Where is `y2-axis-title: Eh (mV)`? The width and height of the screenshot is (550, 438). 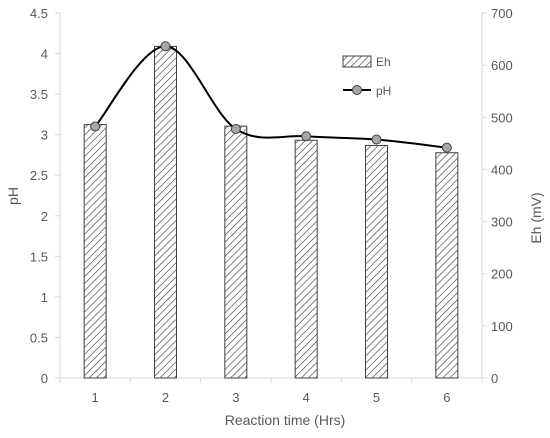 y2-axis-title: Eh (mV) is located at coordinates (536, 217).